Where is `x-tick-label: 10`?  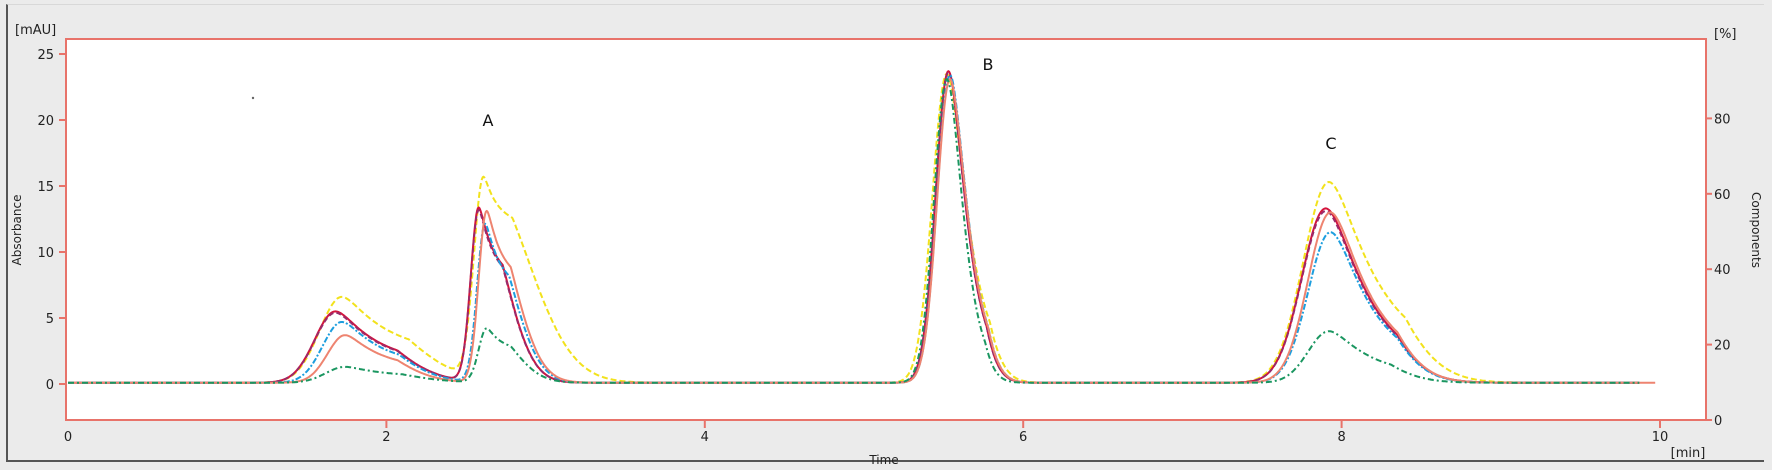
x-tick-label: 10 is located at coordinates (1660, 437).